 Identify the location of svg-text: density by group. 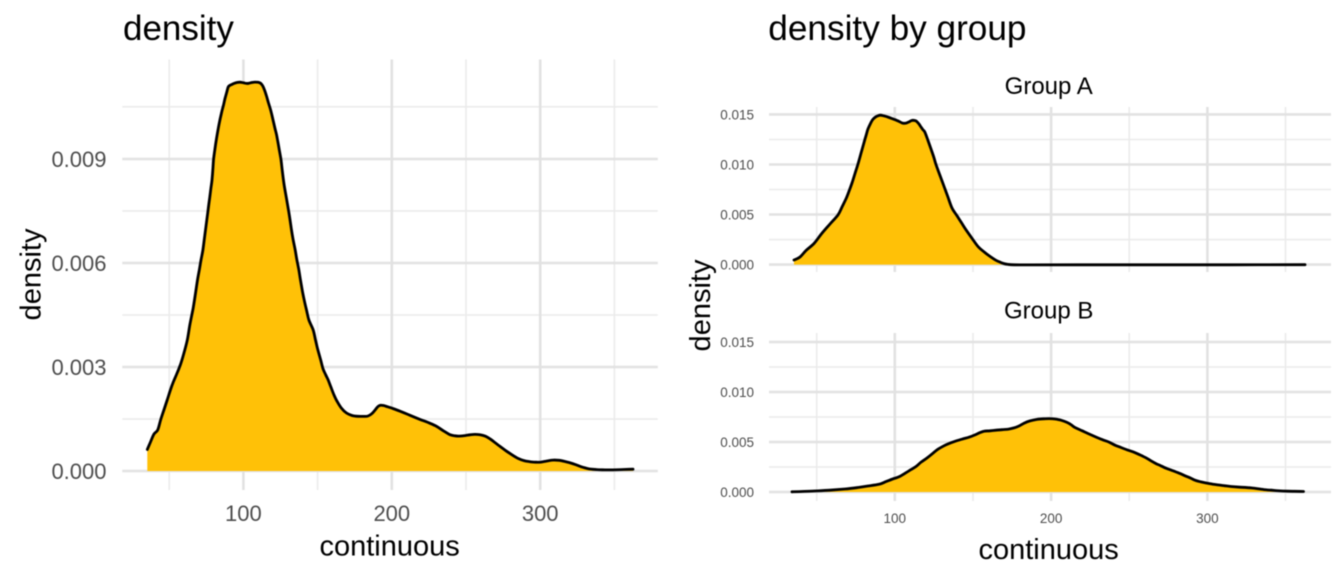
(897, 28).